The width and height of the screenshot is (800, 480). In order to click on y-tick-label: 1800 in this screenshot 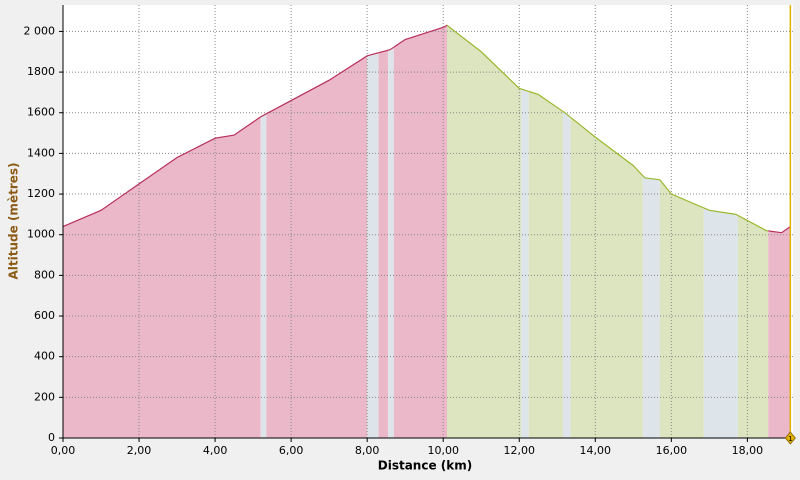, I will do `click(41, 71)`.